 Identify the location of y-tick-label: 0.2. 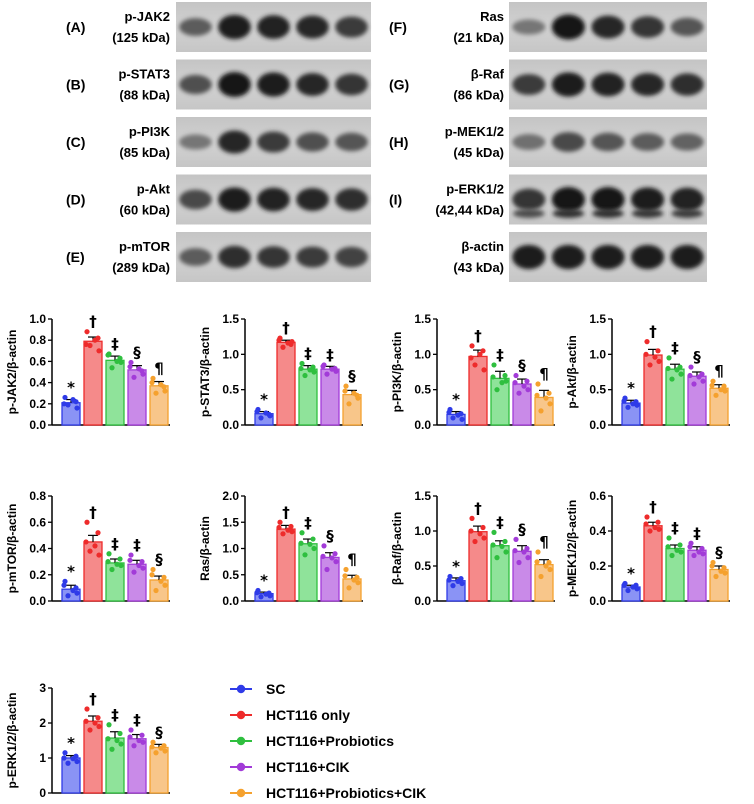
(37, 404).